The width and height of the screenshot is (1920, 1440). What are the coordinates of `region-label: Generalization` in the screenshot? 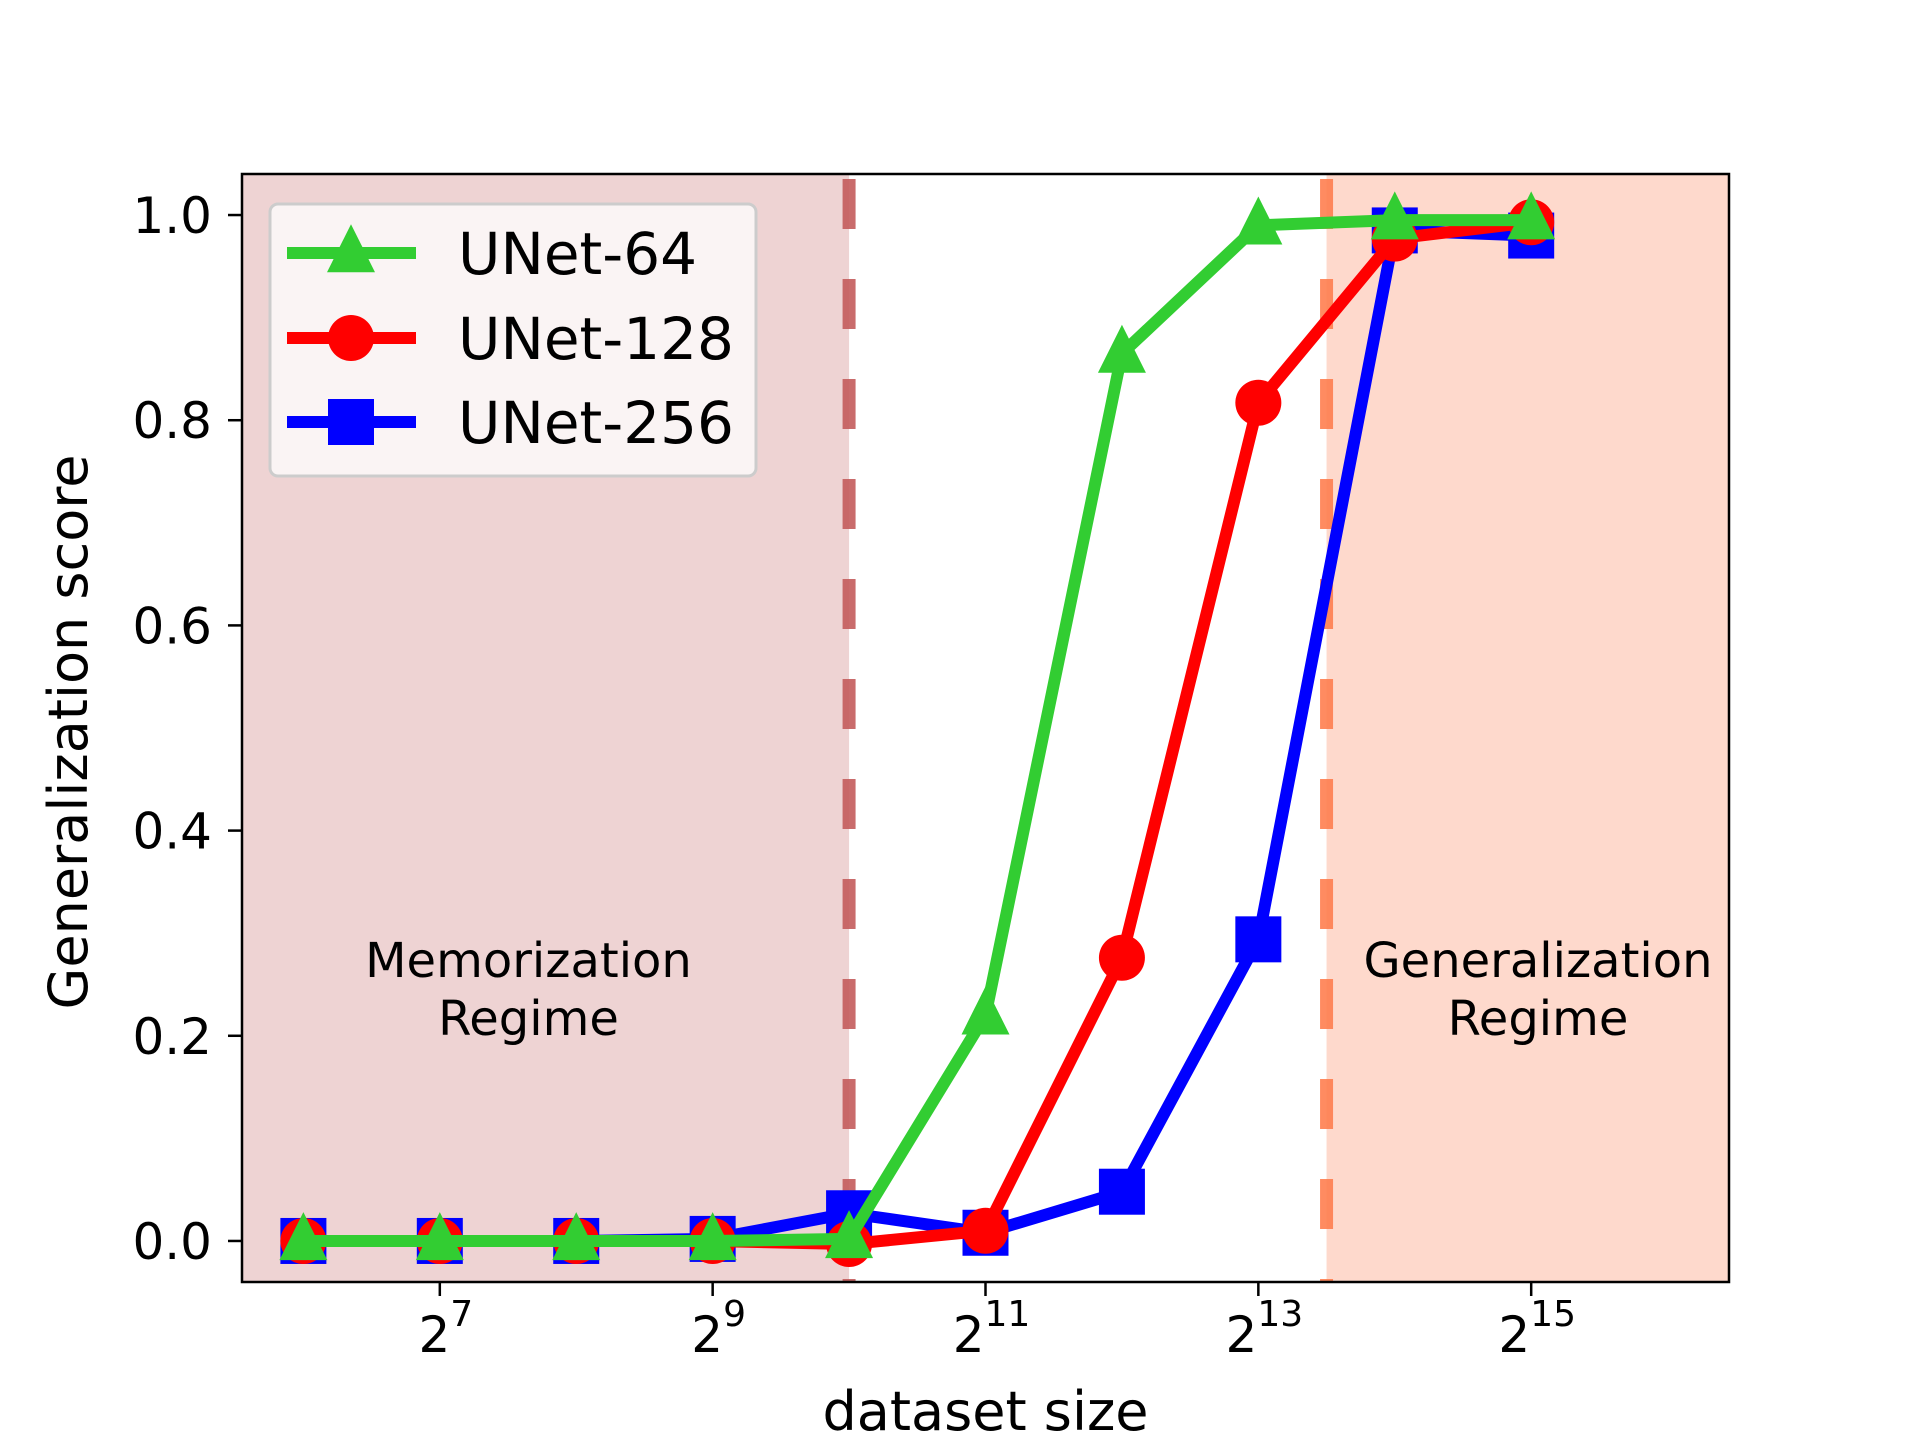 It's located at (1537, 961).